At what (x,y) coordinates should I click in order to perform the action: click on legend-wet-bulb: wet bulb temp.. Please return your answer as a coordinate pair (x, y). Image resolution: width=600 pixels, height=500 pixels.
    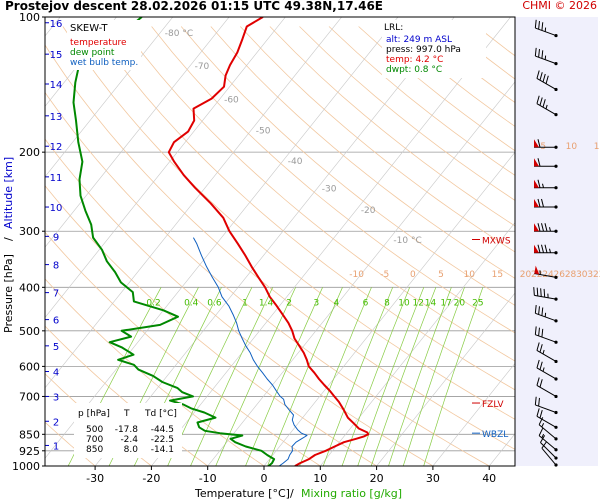
    Looking at the image, I should click on (104, 63).